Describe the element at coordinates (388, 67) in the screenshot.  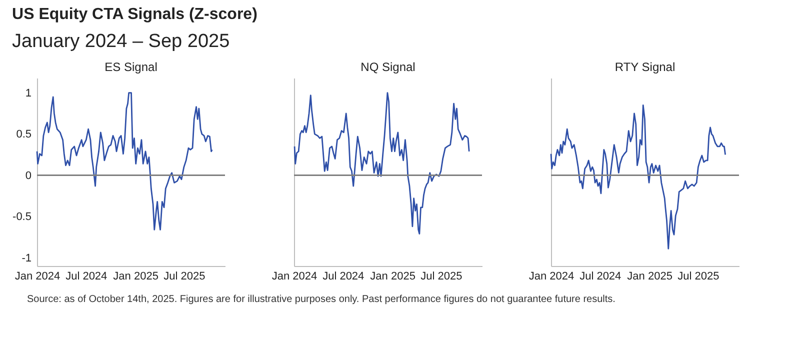
I see `chart-title: NQ Signal` at that location.